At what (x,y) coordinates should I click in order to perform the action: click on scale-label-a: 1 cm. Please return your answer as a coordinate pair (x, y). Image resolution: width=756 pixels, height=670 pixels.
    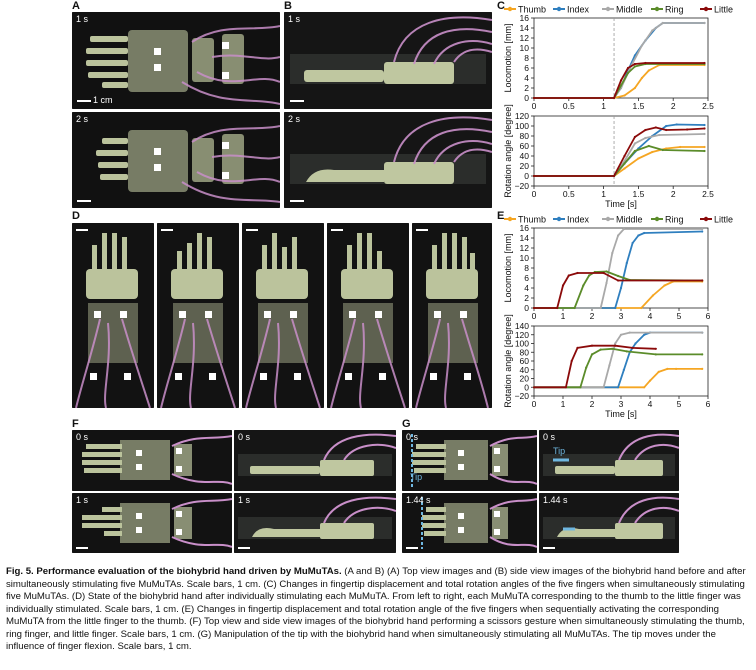
    Looking at the image, I should click on (103, 100).